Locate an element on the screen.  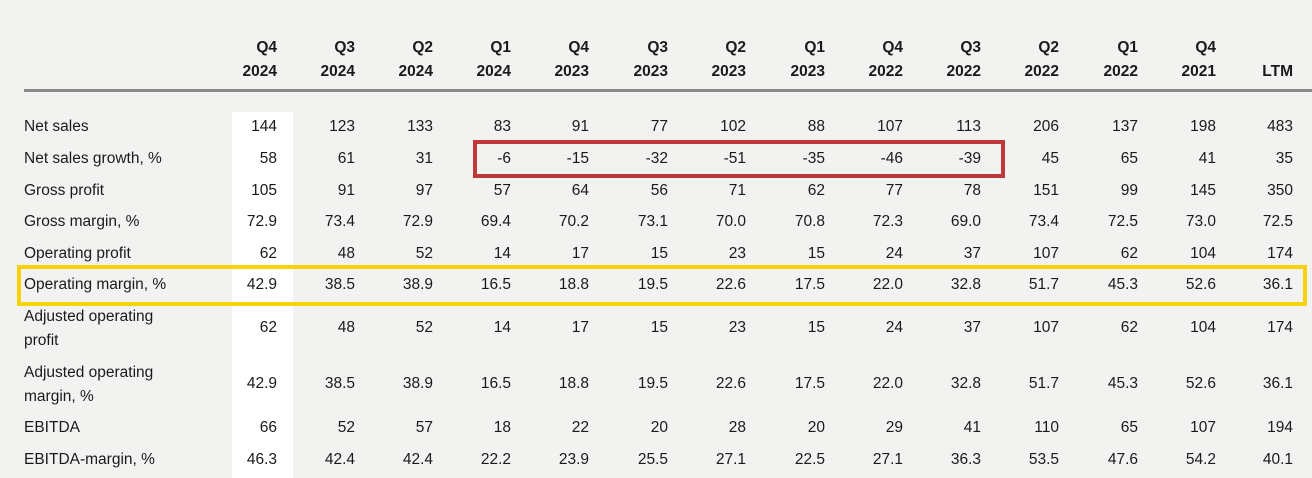
table-cell: 137 is located at coordinates (1125, 126).